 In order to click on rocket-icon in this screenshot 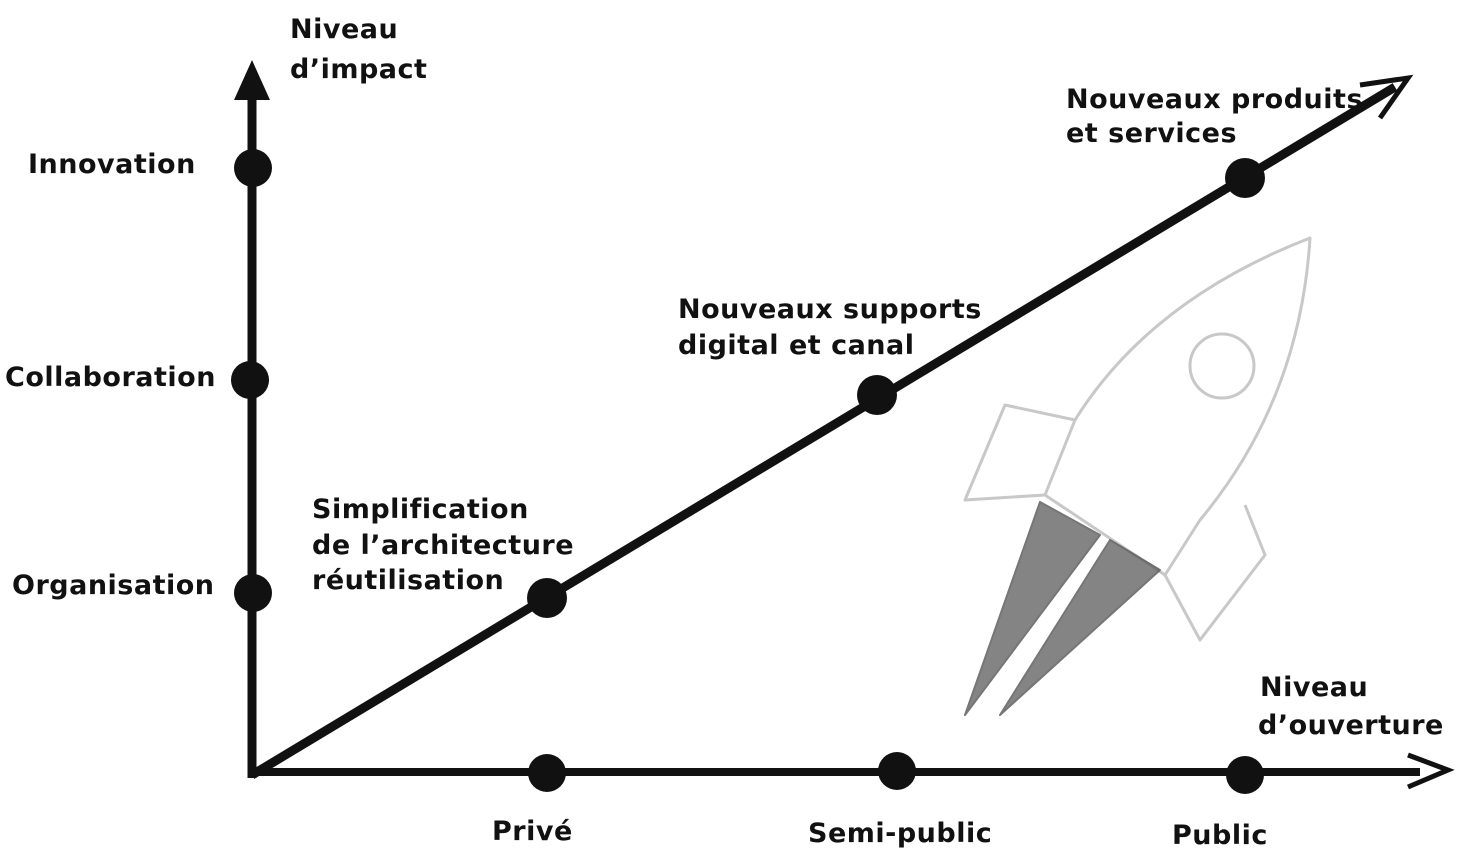, I will do `click(1137, 476)`.